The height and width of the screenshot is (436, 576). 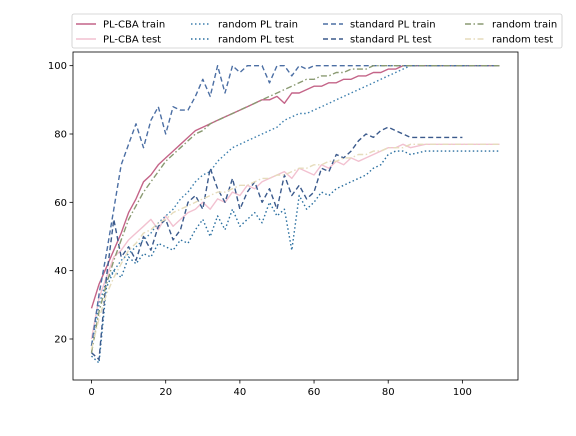 What do you see at coordinates (524, 25) in the screenshot?
I see `legend-label-6: random train` at bounding box center [524, 25].